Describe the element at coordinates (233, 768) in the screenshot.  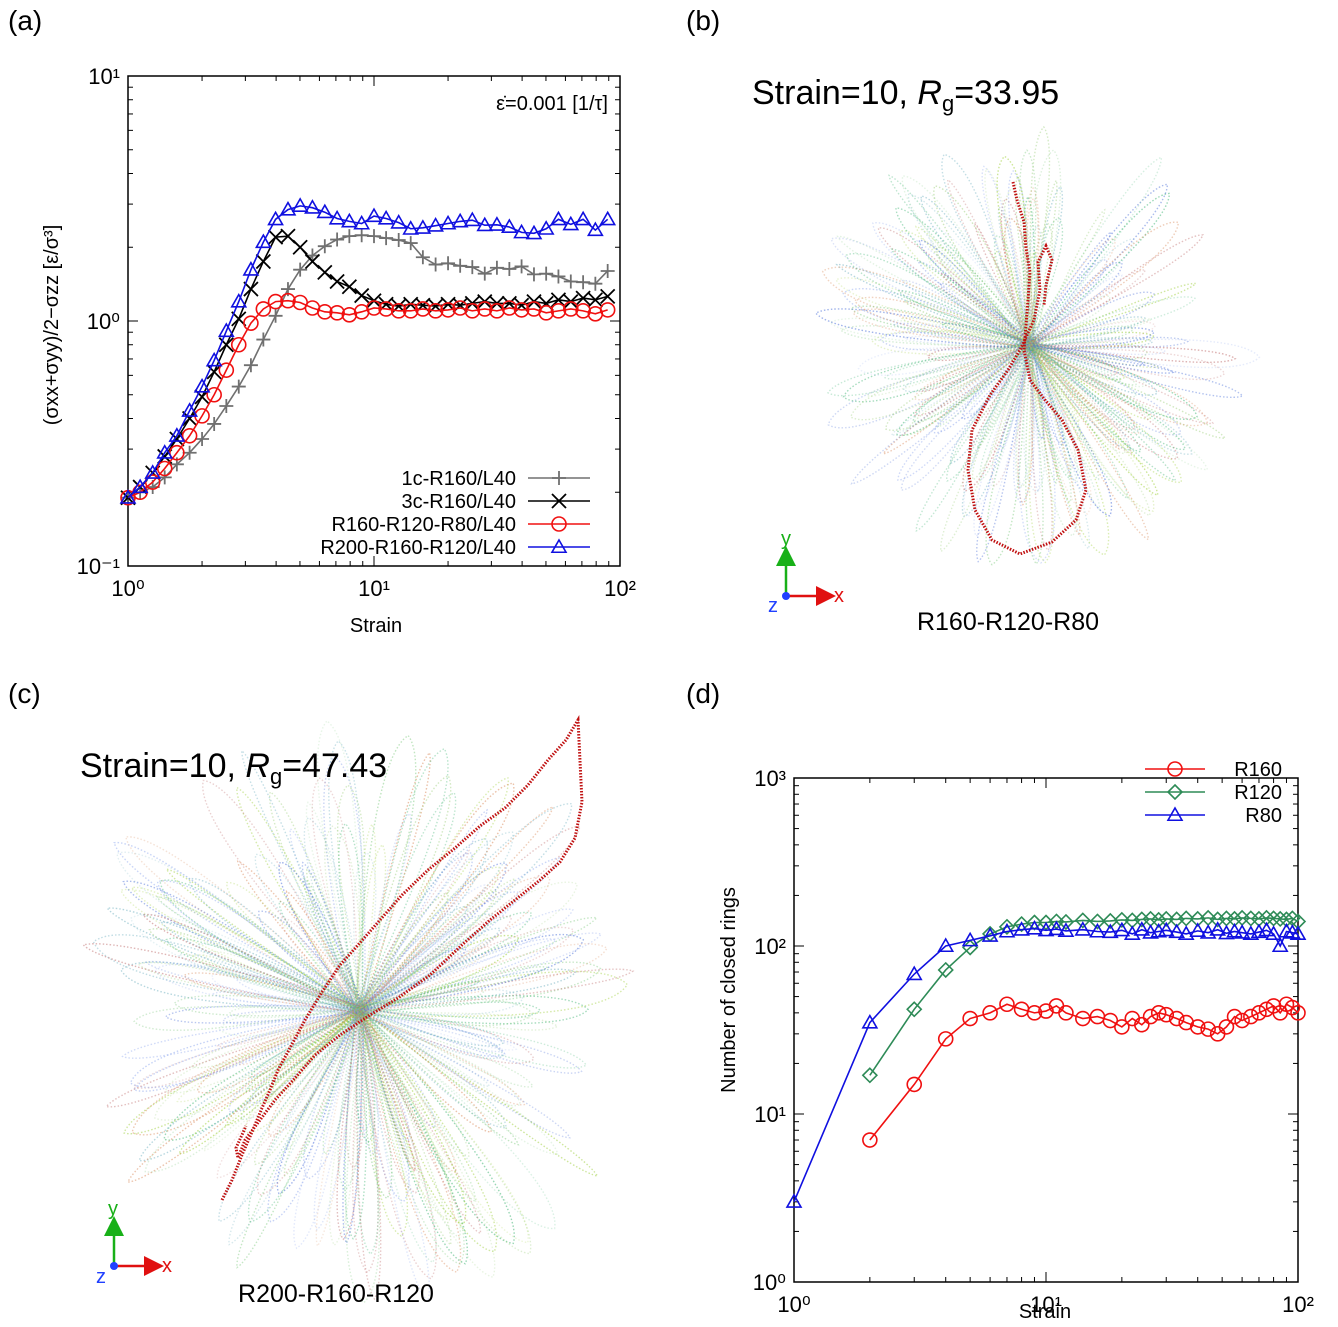
I see `render-c-title: Strain=10, Rg=47.43` at that location.